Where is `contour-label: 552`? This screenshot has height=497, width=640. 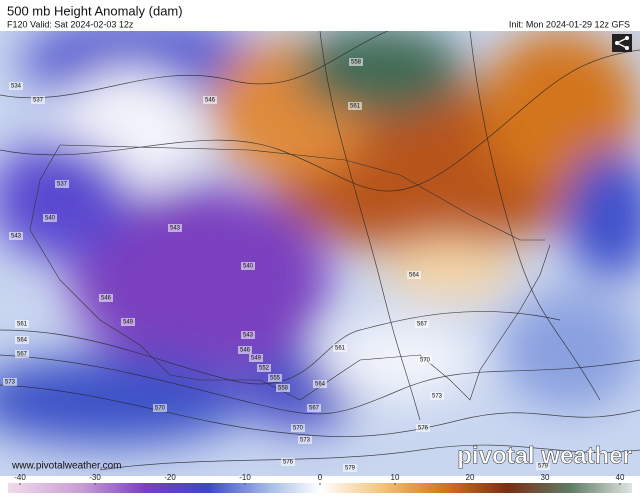
contour-label: 552 is located at coordinates (264, 369).